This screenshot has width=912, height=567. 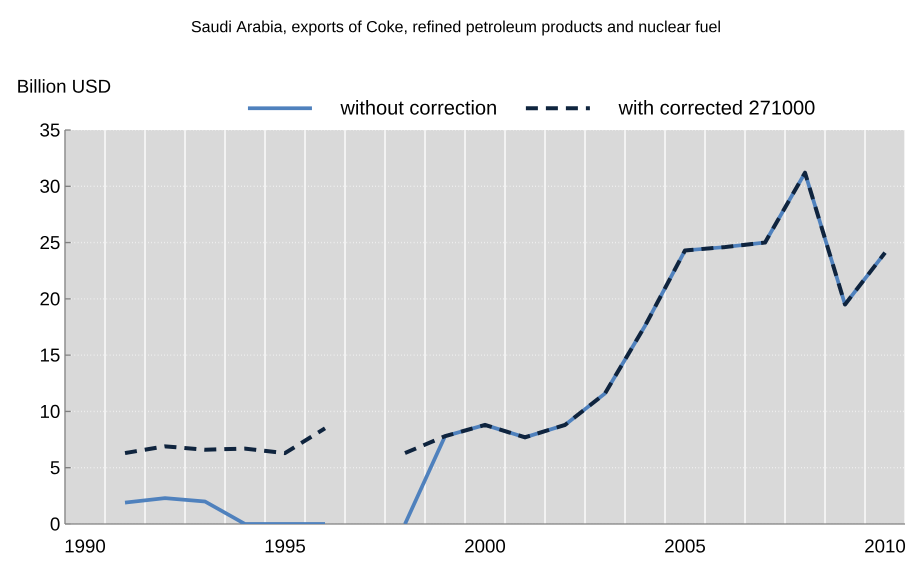 I want to click on y-tick-label: 0, so click(x=55, y=524).